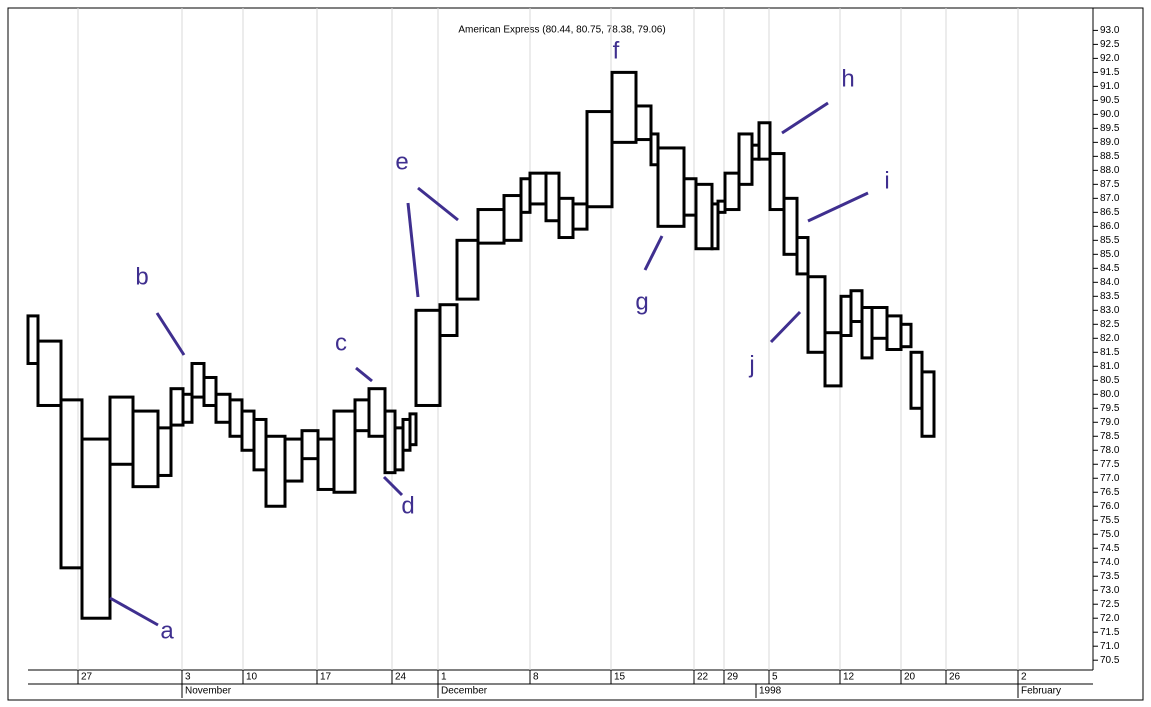  Describe the element at coordinates (1110, 100) in the screenshot. I see `y-tick-label: 90.5` at that location.